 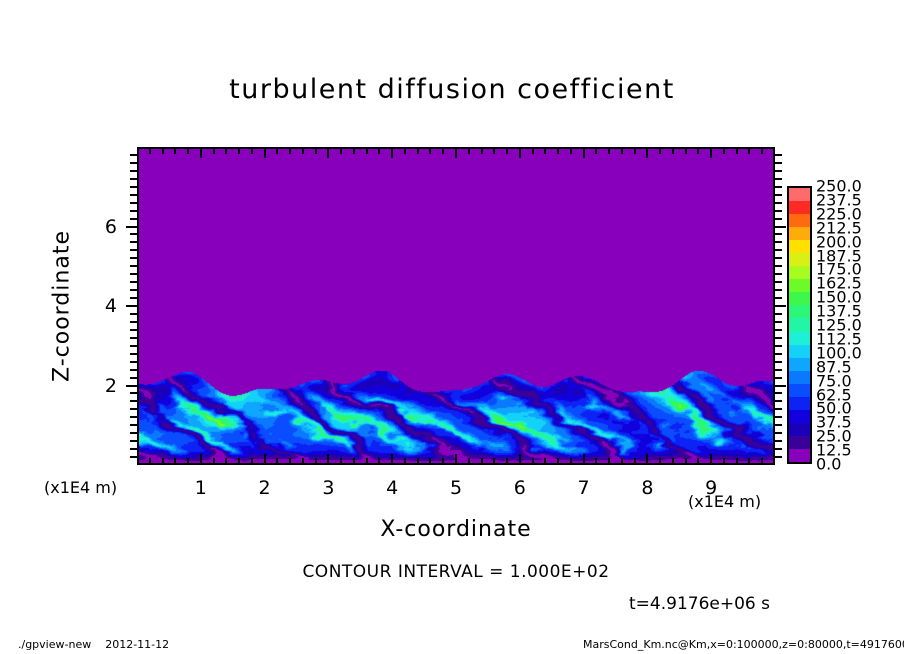 I want to click on y-tick-label: 2, so click(x=110, y=385).